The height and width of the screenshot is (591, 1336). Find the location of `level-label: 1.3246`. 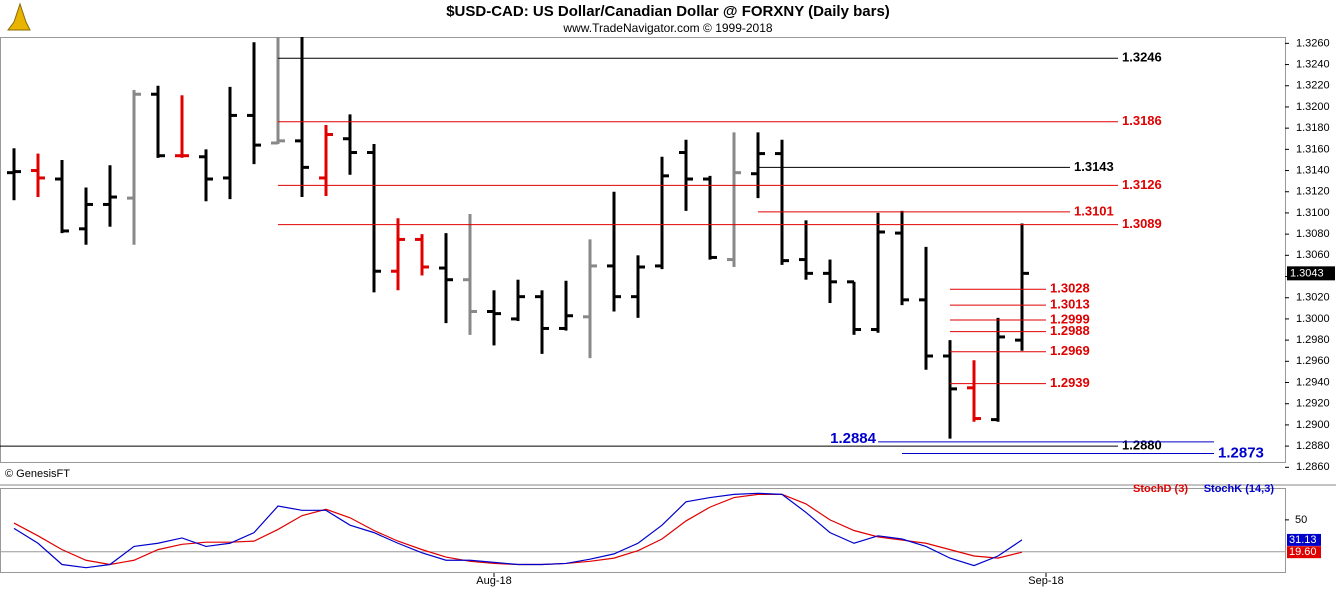

level-label: 1.3246 is located at coordinates (1142, 57).